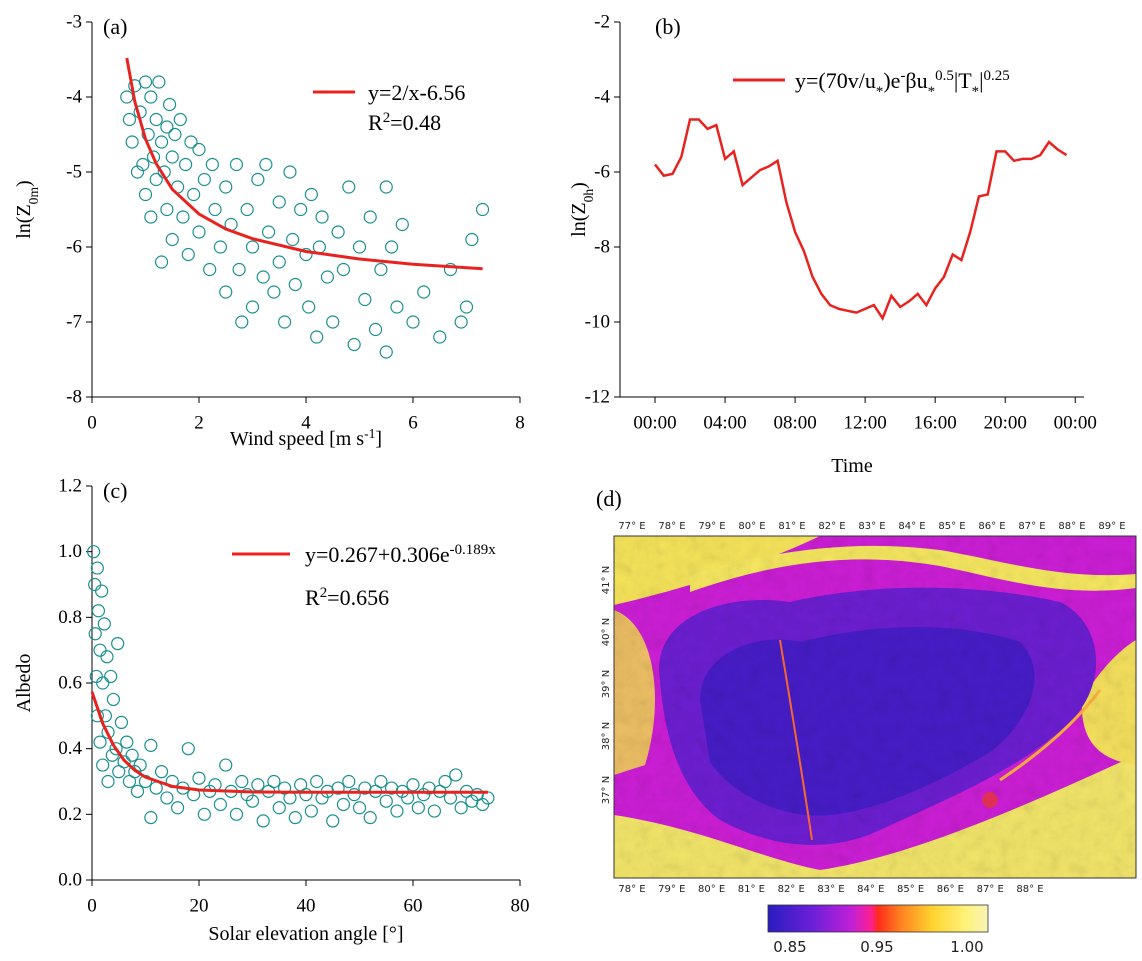 The width and height of the screenshot is (1142, 961). I want to click on y-tick-label: -12, so click(597, 397).